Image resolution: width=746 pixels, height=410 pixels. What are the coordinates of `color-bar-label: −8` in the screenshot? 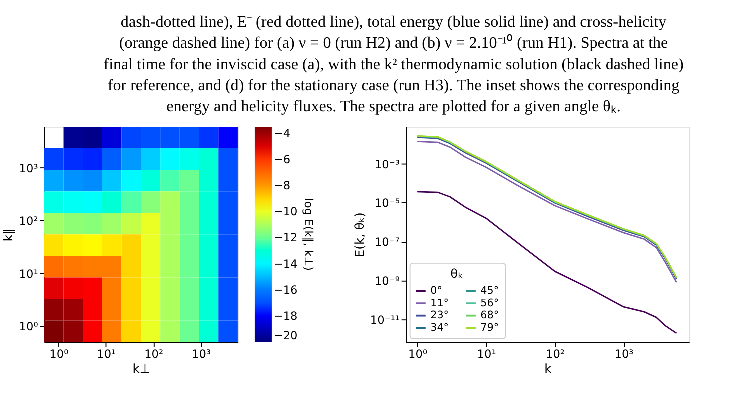 It's located at (282, 185).